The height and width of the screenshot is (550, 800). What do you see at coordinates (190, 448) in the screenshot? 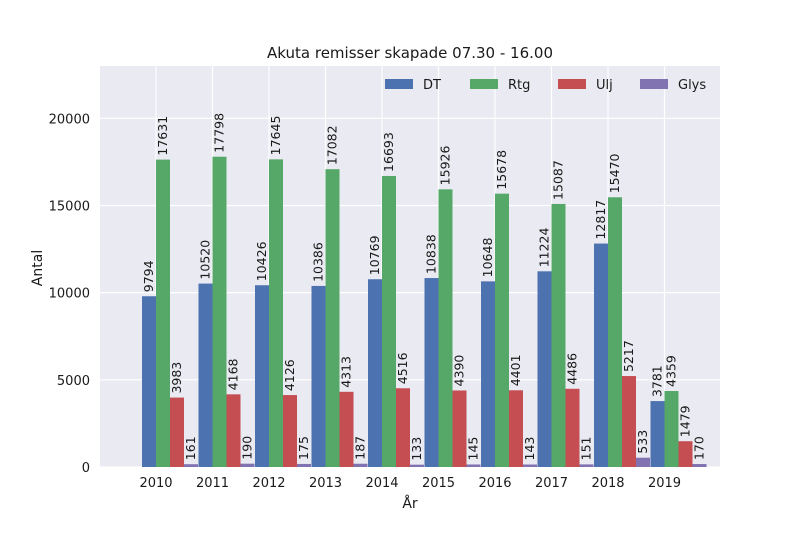
I see `data-label: 161` at bounding box center [190, 448].